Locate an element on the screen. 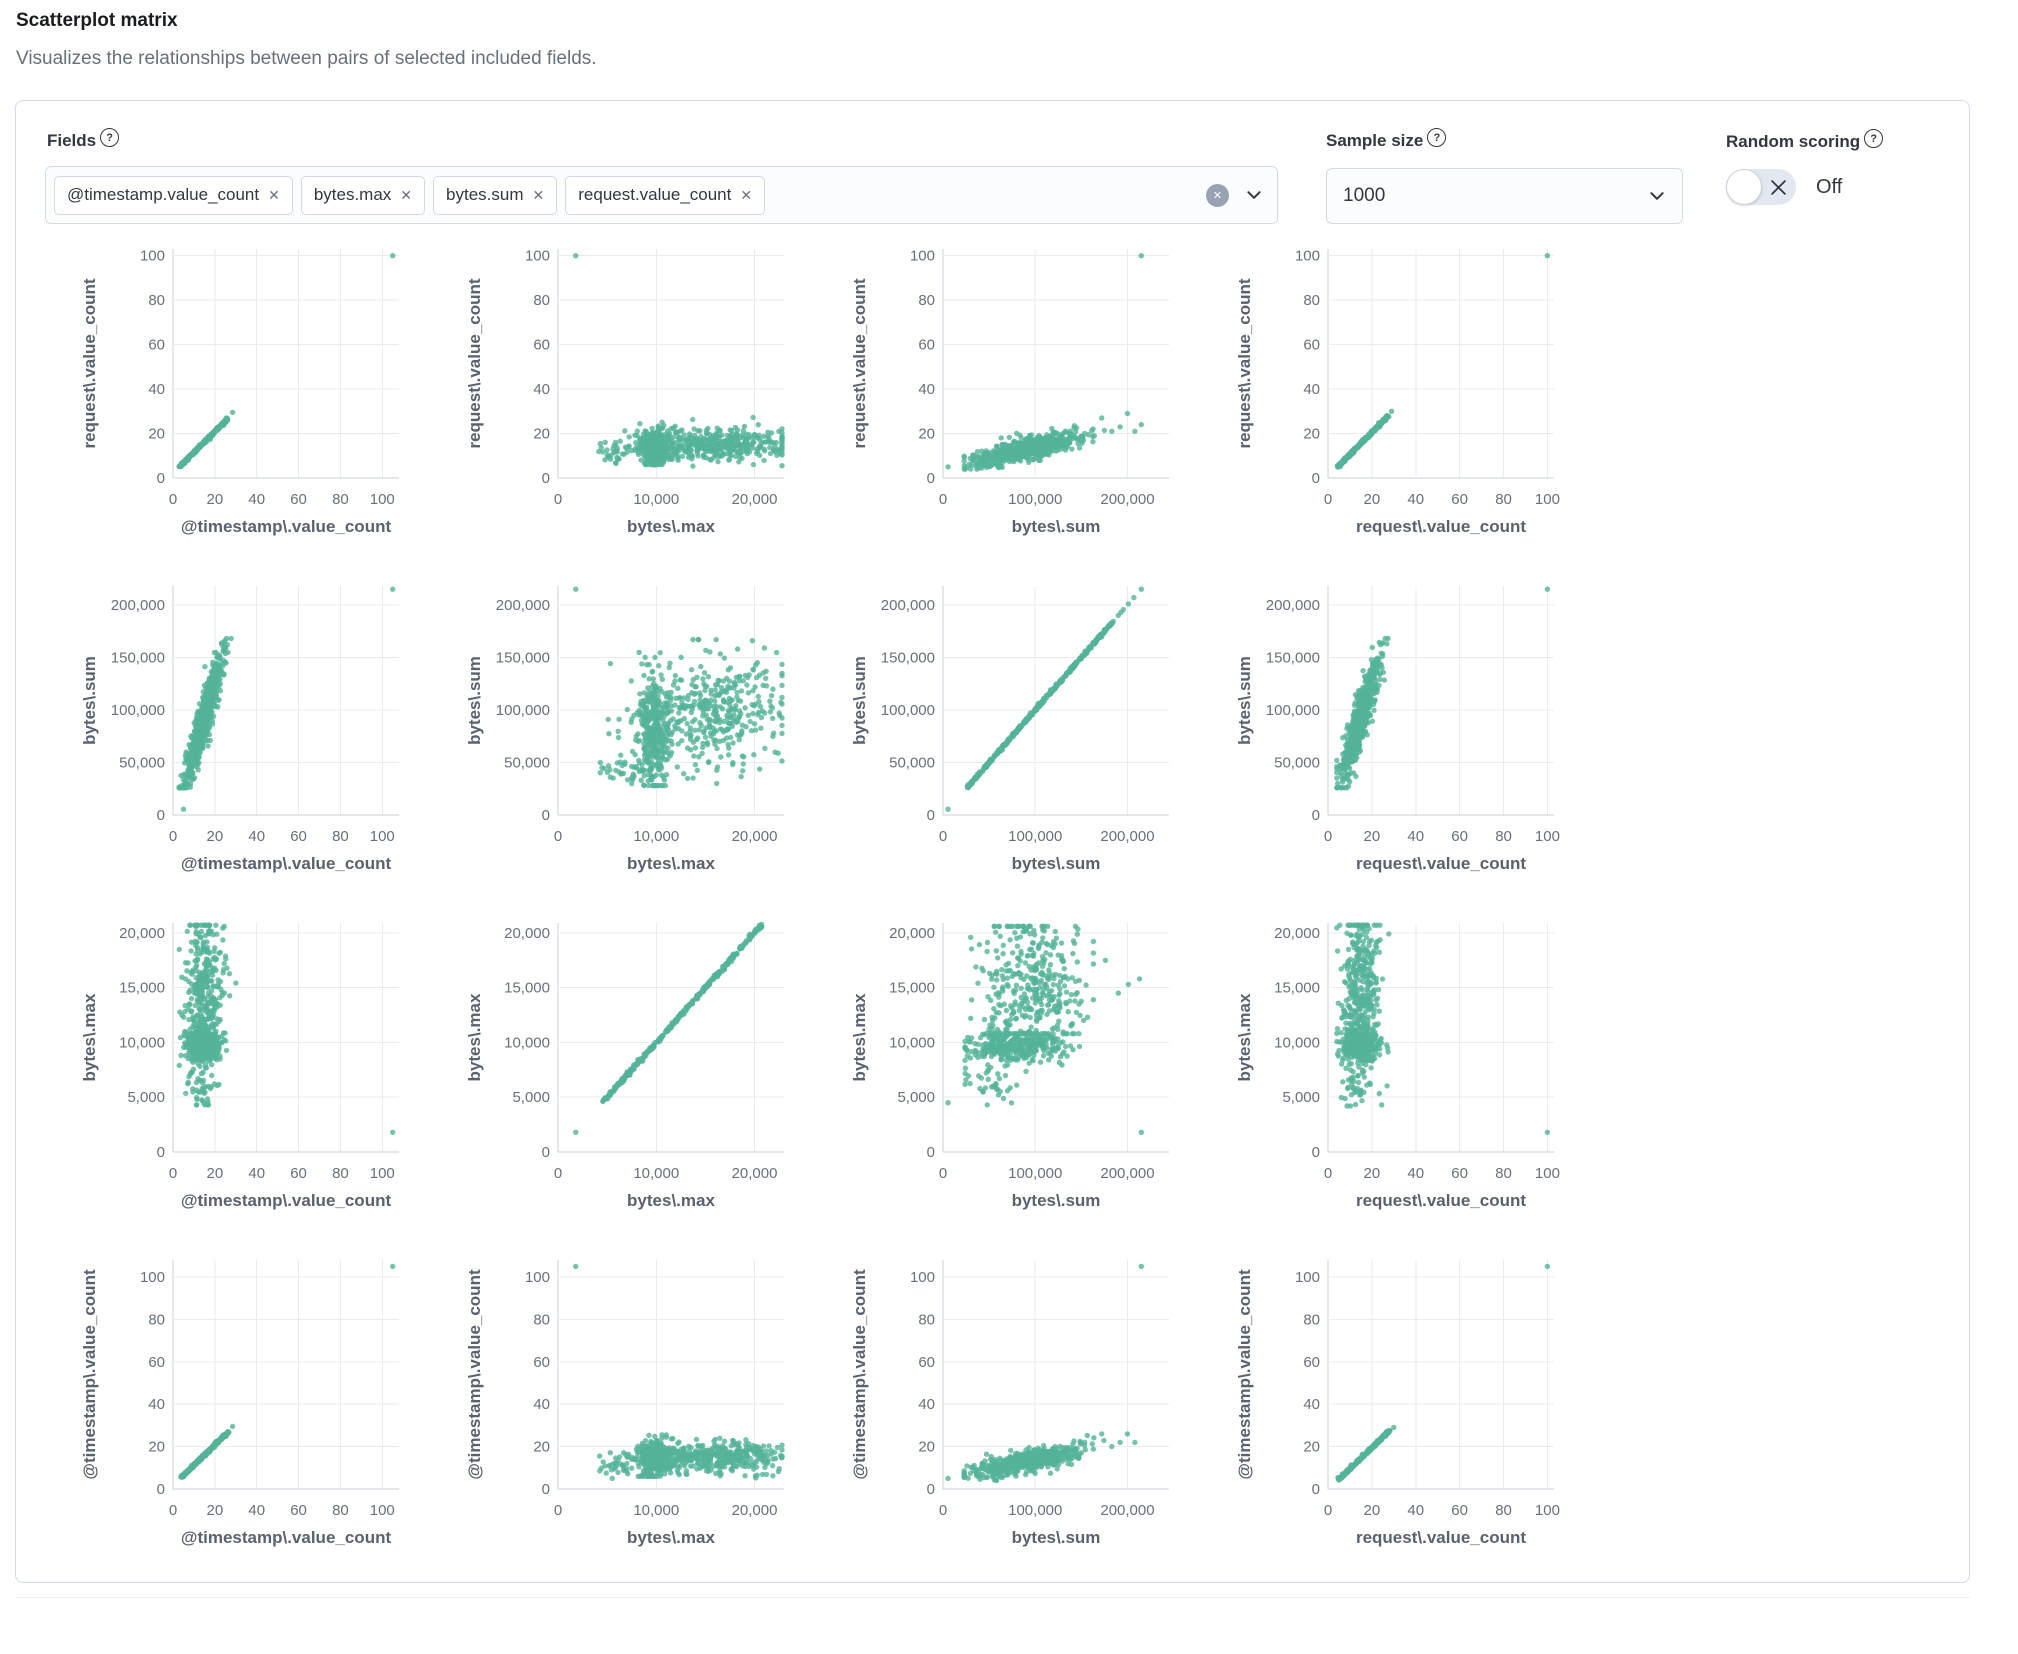  field-pill-label: request.value_count is located at coordinates (655, 194).